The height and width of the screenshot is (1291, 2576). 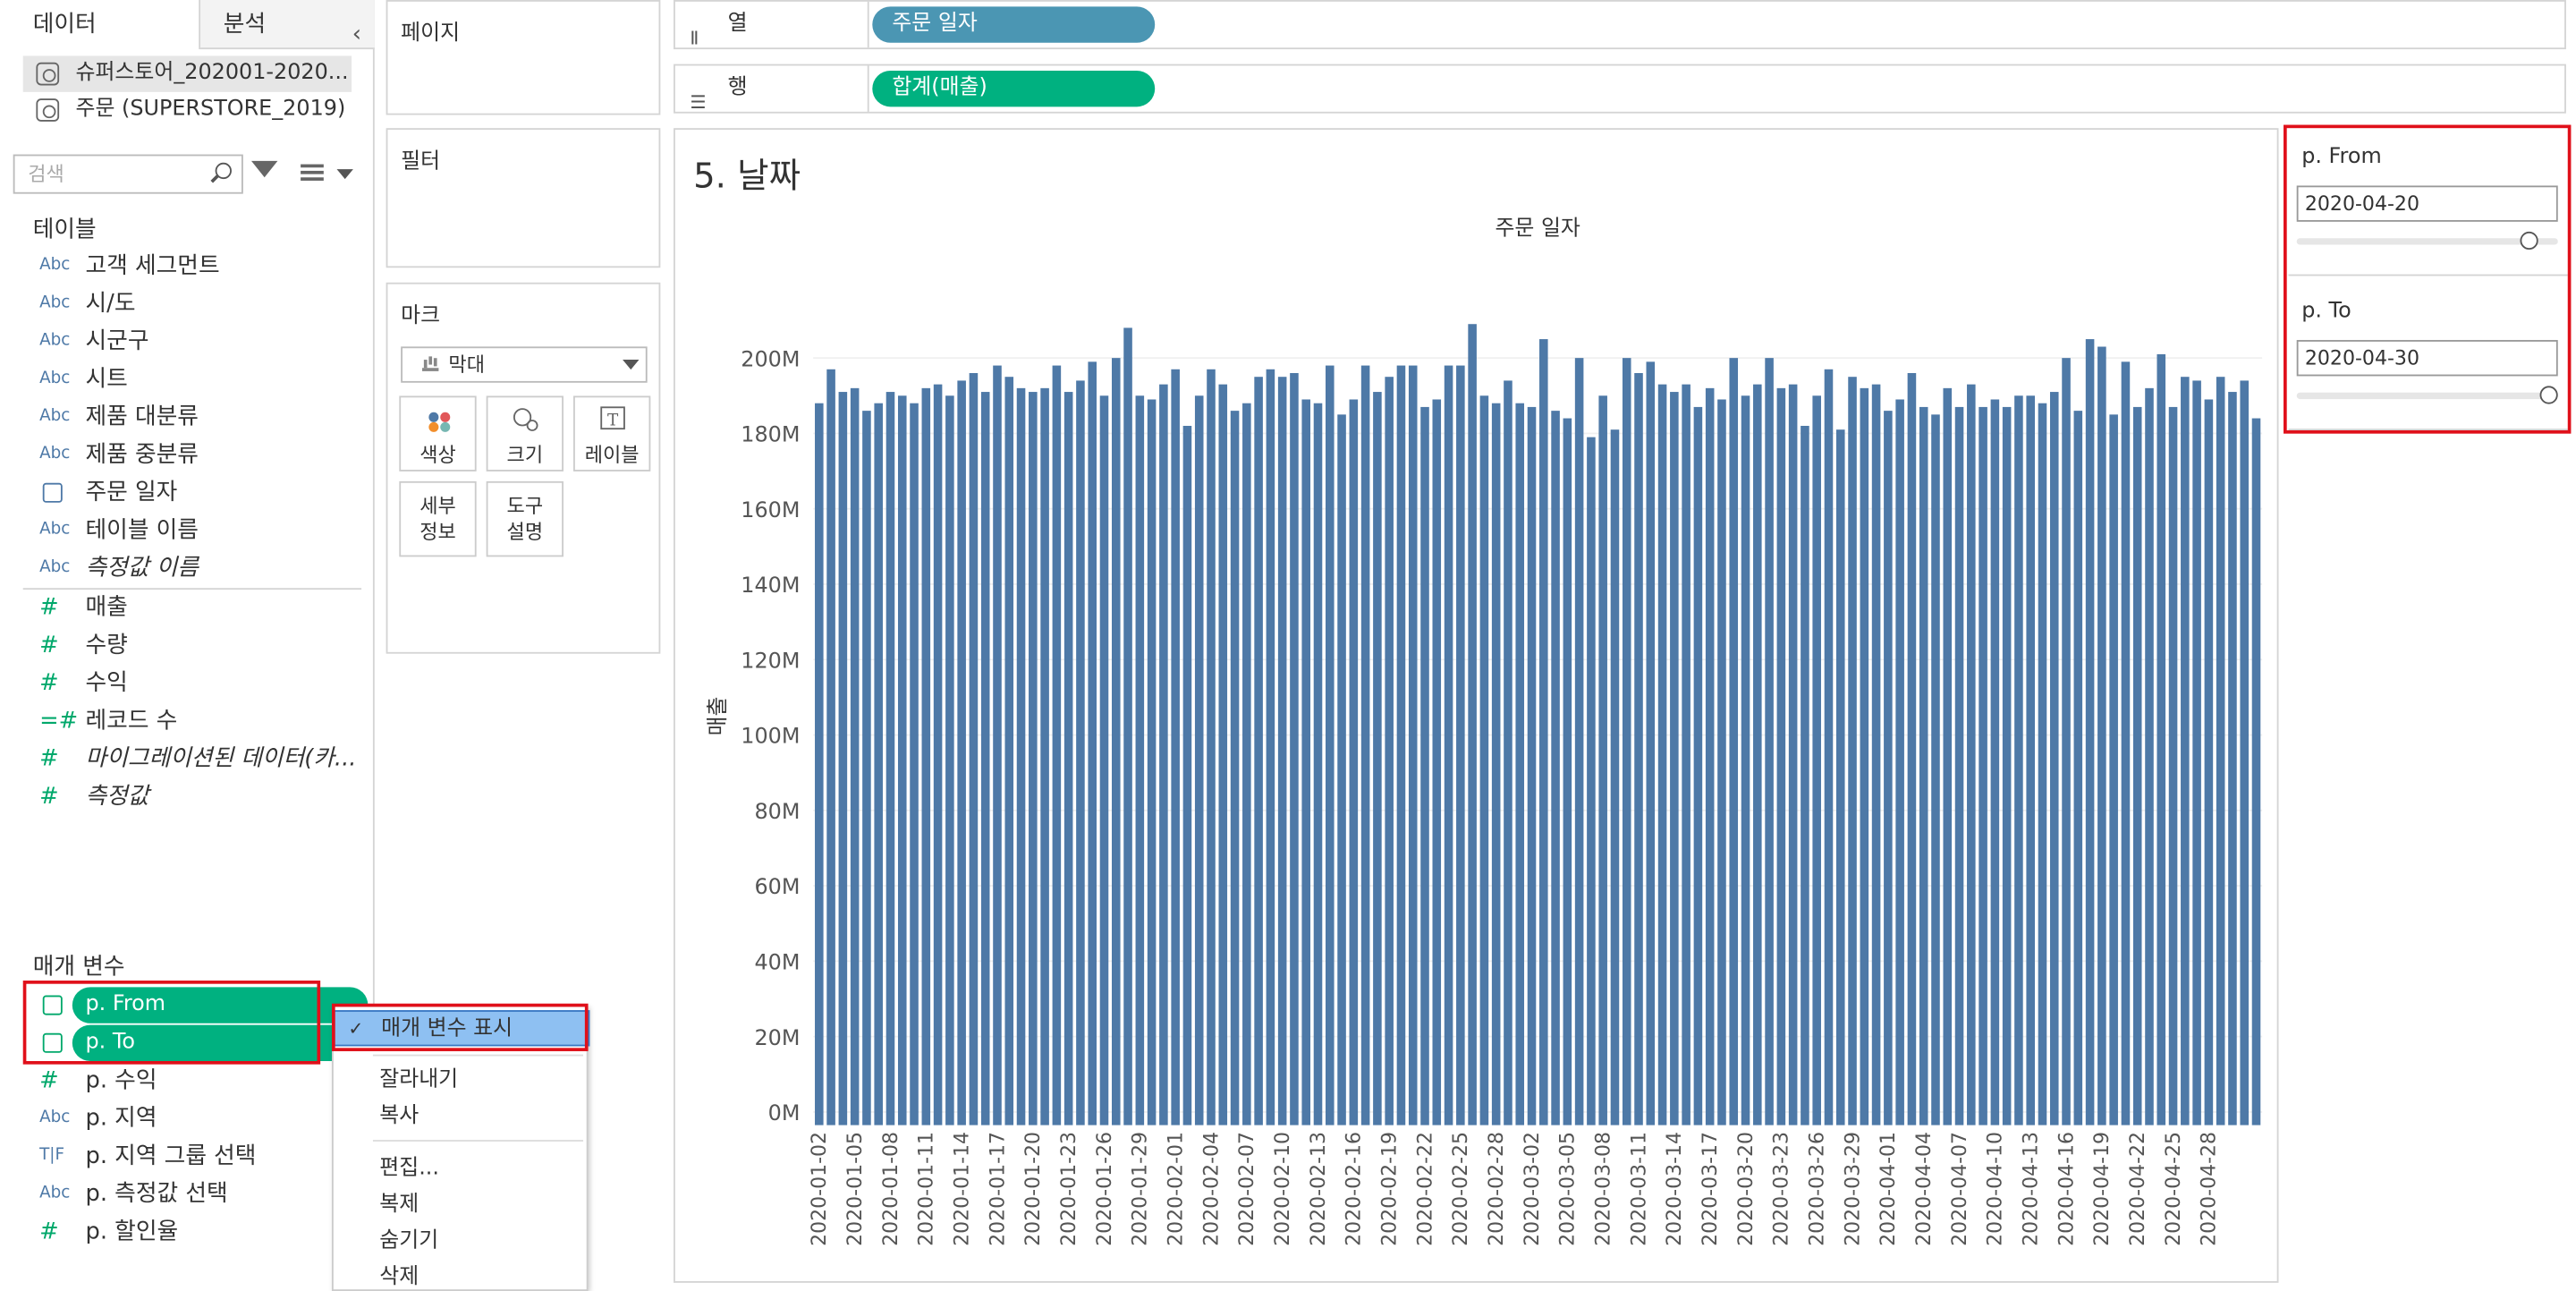 I want to click on field-item: Abc 시트, so click(x=196, y=379).